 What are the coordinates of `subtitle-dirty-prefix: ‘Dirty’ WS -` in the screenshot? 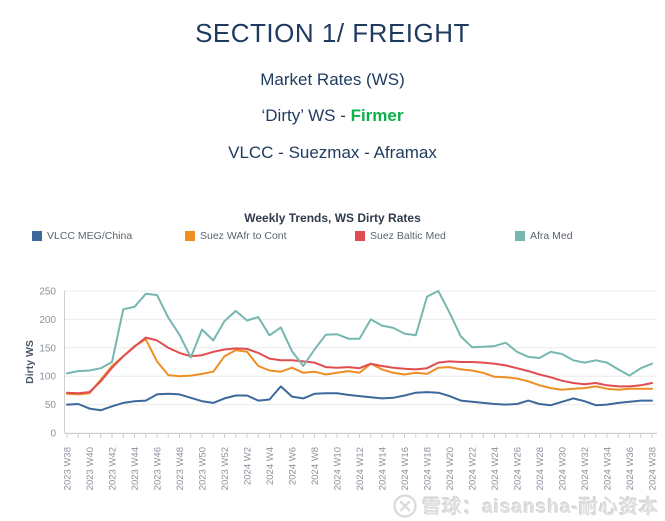 It's located at (306, 115).